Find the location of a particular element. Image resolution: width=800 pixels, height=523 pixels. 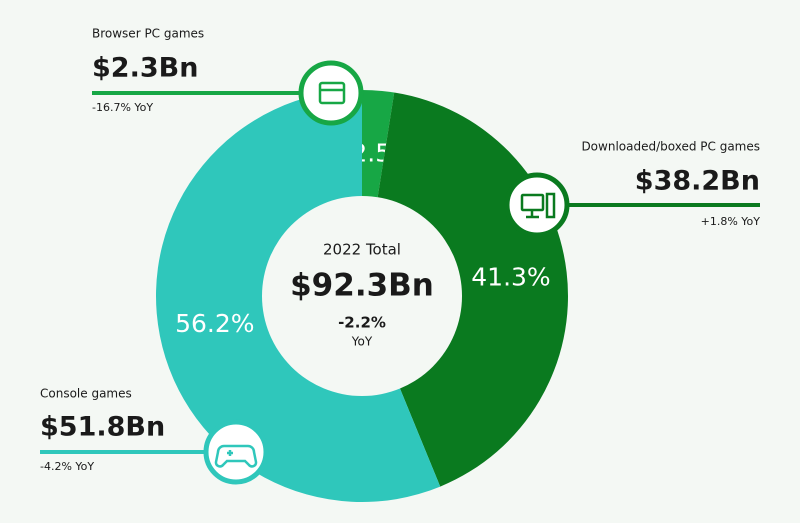

yoy-label: -4.2% YoY is located at coordinates (67, 466).